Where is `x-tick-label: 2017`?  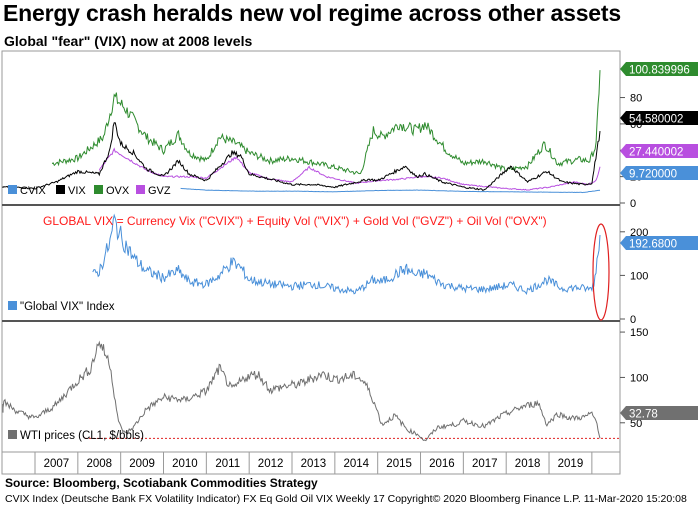 x-tick-label: 2017 is located at coordinates (485, 464).